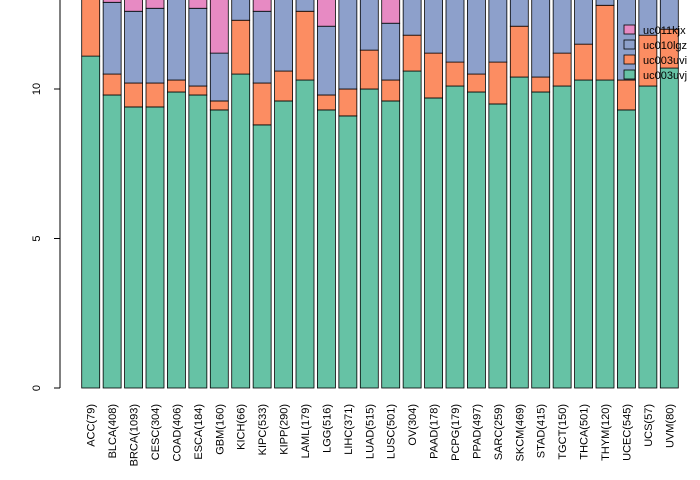 Image resolution: width=700 pixels, height=480 pixels. I want to click on y-tick-label: 5, so click(37, 238).